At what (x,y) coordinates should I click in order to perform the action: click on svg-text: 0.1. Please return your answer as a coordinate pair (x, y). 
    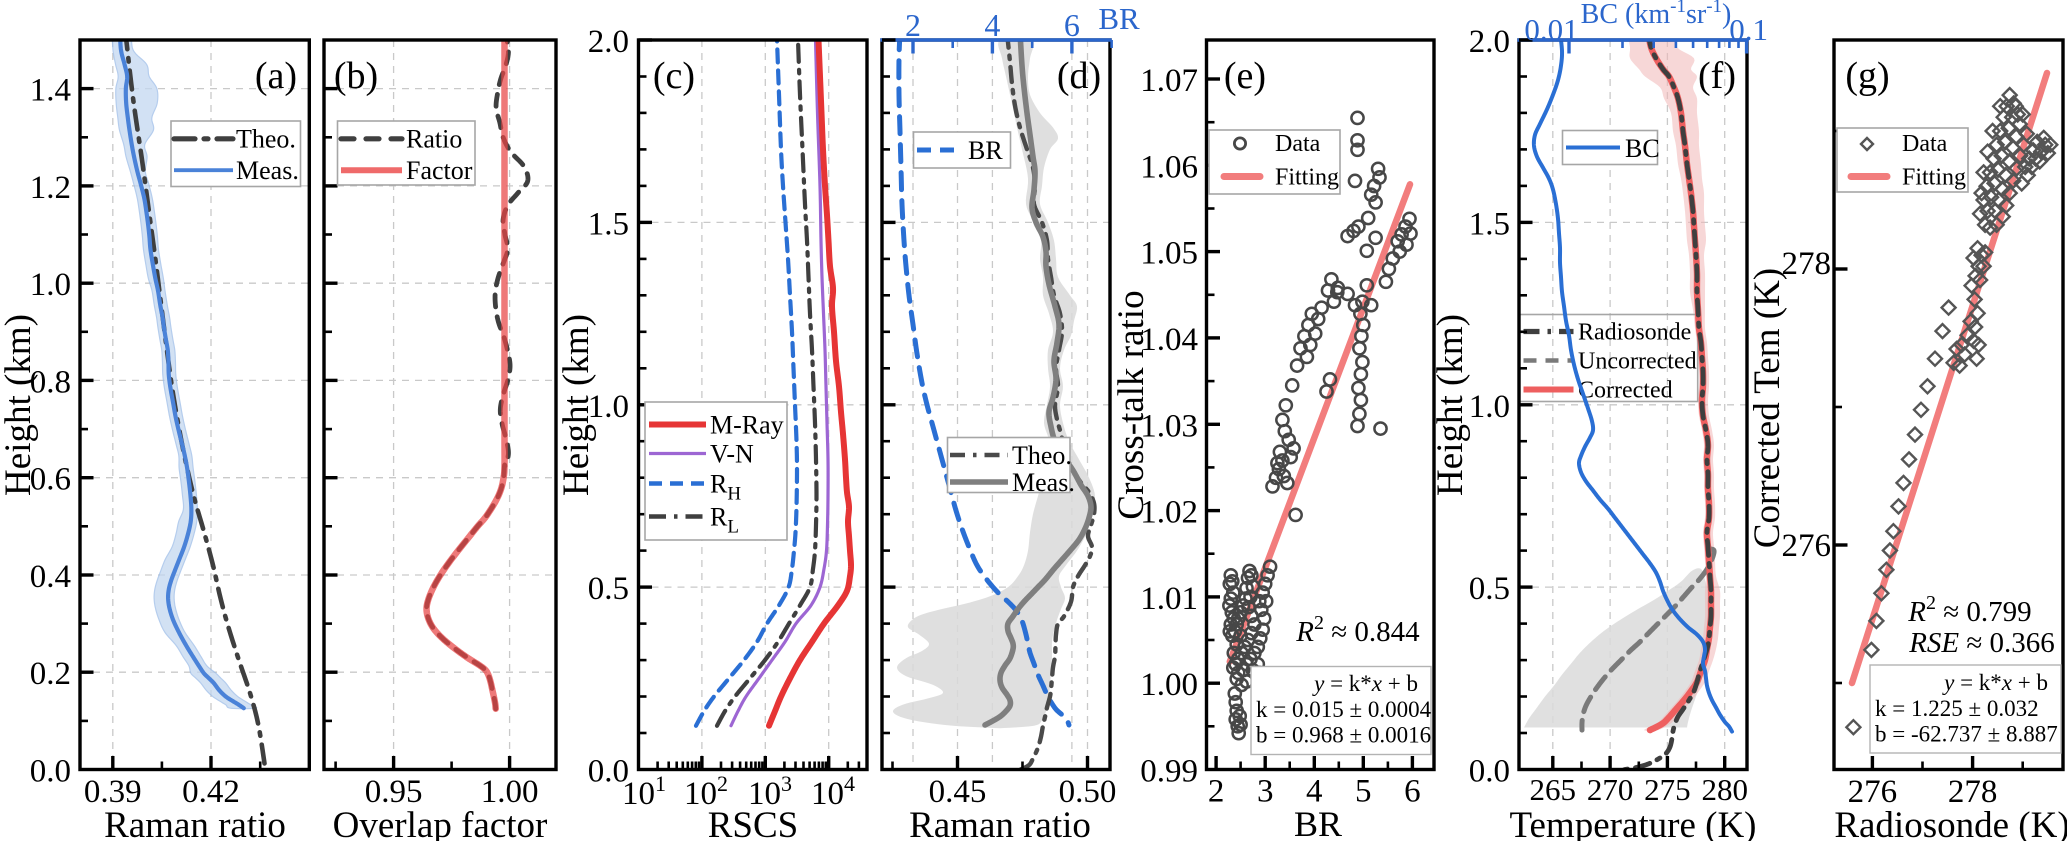
    Looking at the image, I should click on (1748, 29).